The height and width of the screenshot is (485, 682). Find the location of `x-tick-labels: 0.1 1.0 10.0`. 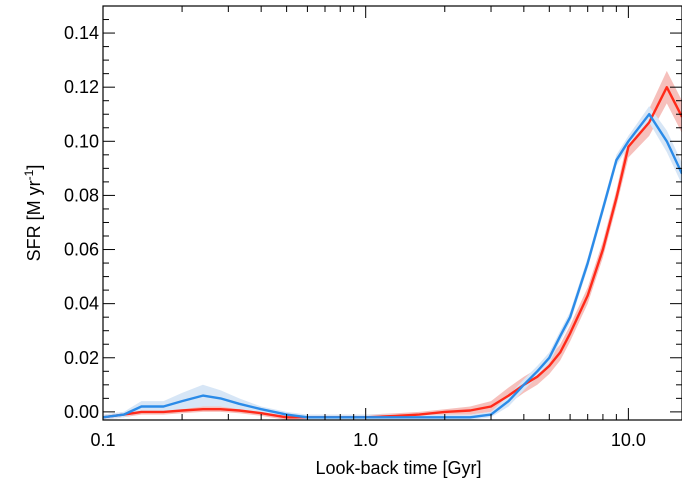

x-tick-labels: 0.1 1.0 10.0 is located at coordinates (367, 440).